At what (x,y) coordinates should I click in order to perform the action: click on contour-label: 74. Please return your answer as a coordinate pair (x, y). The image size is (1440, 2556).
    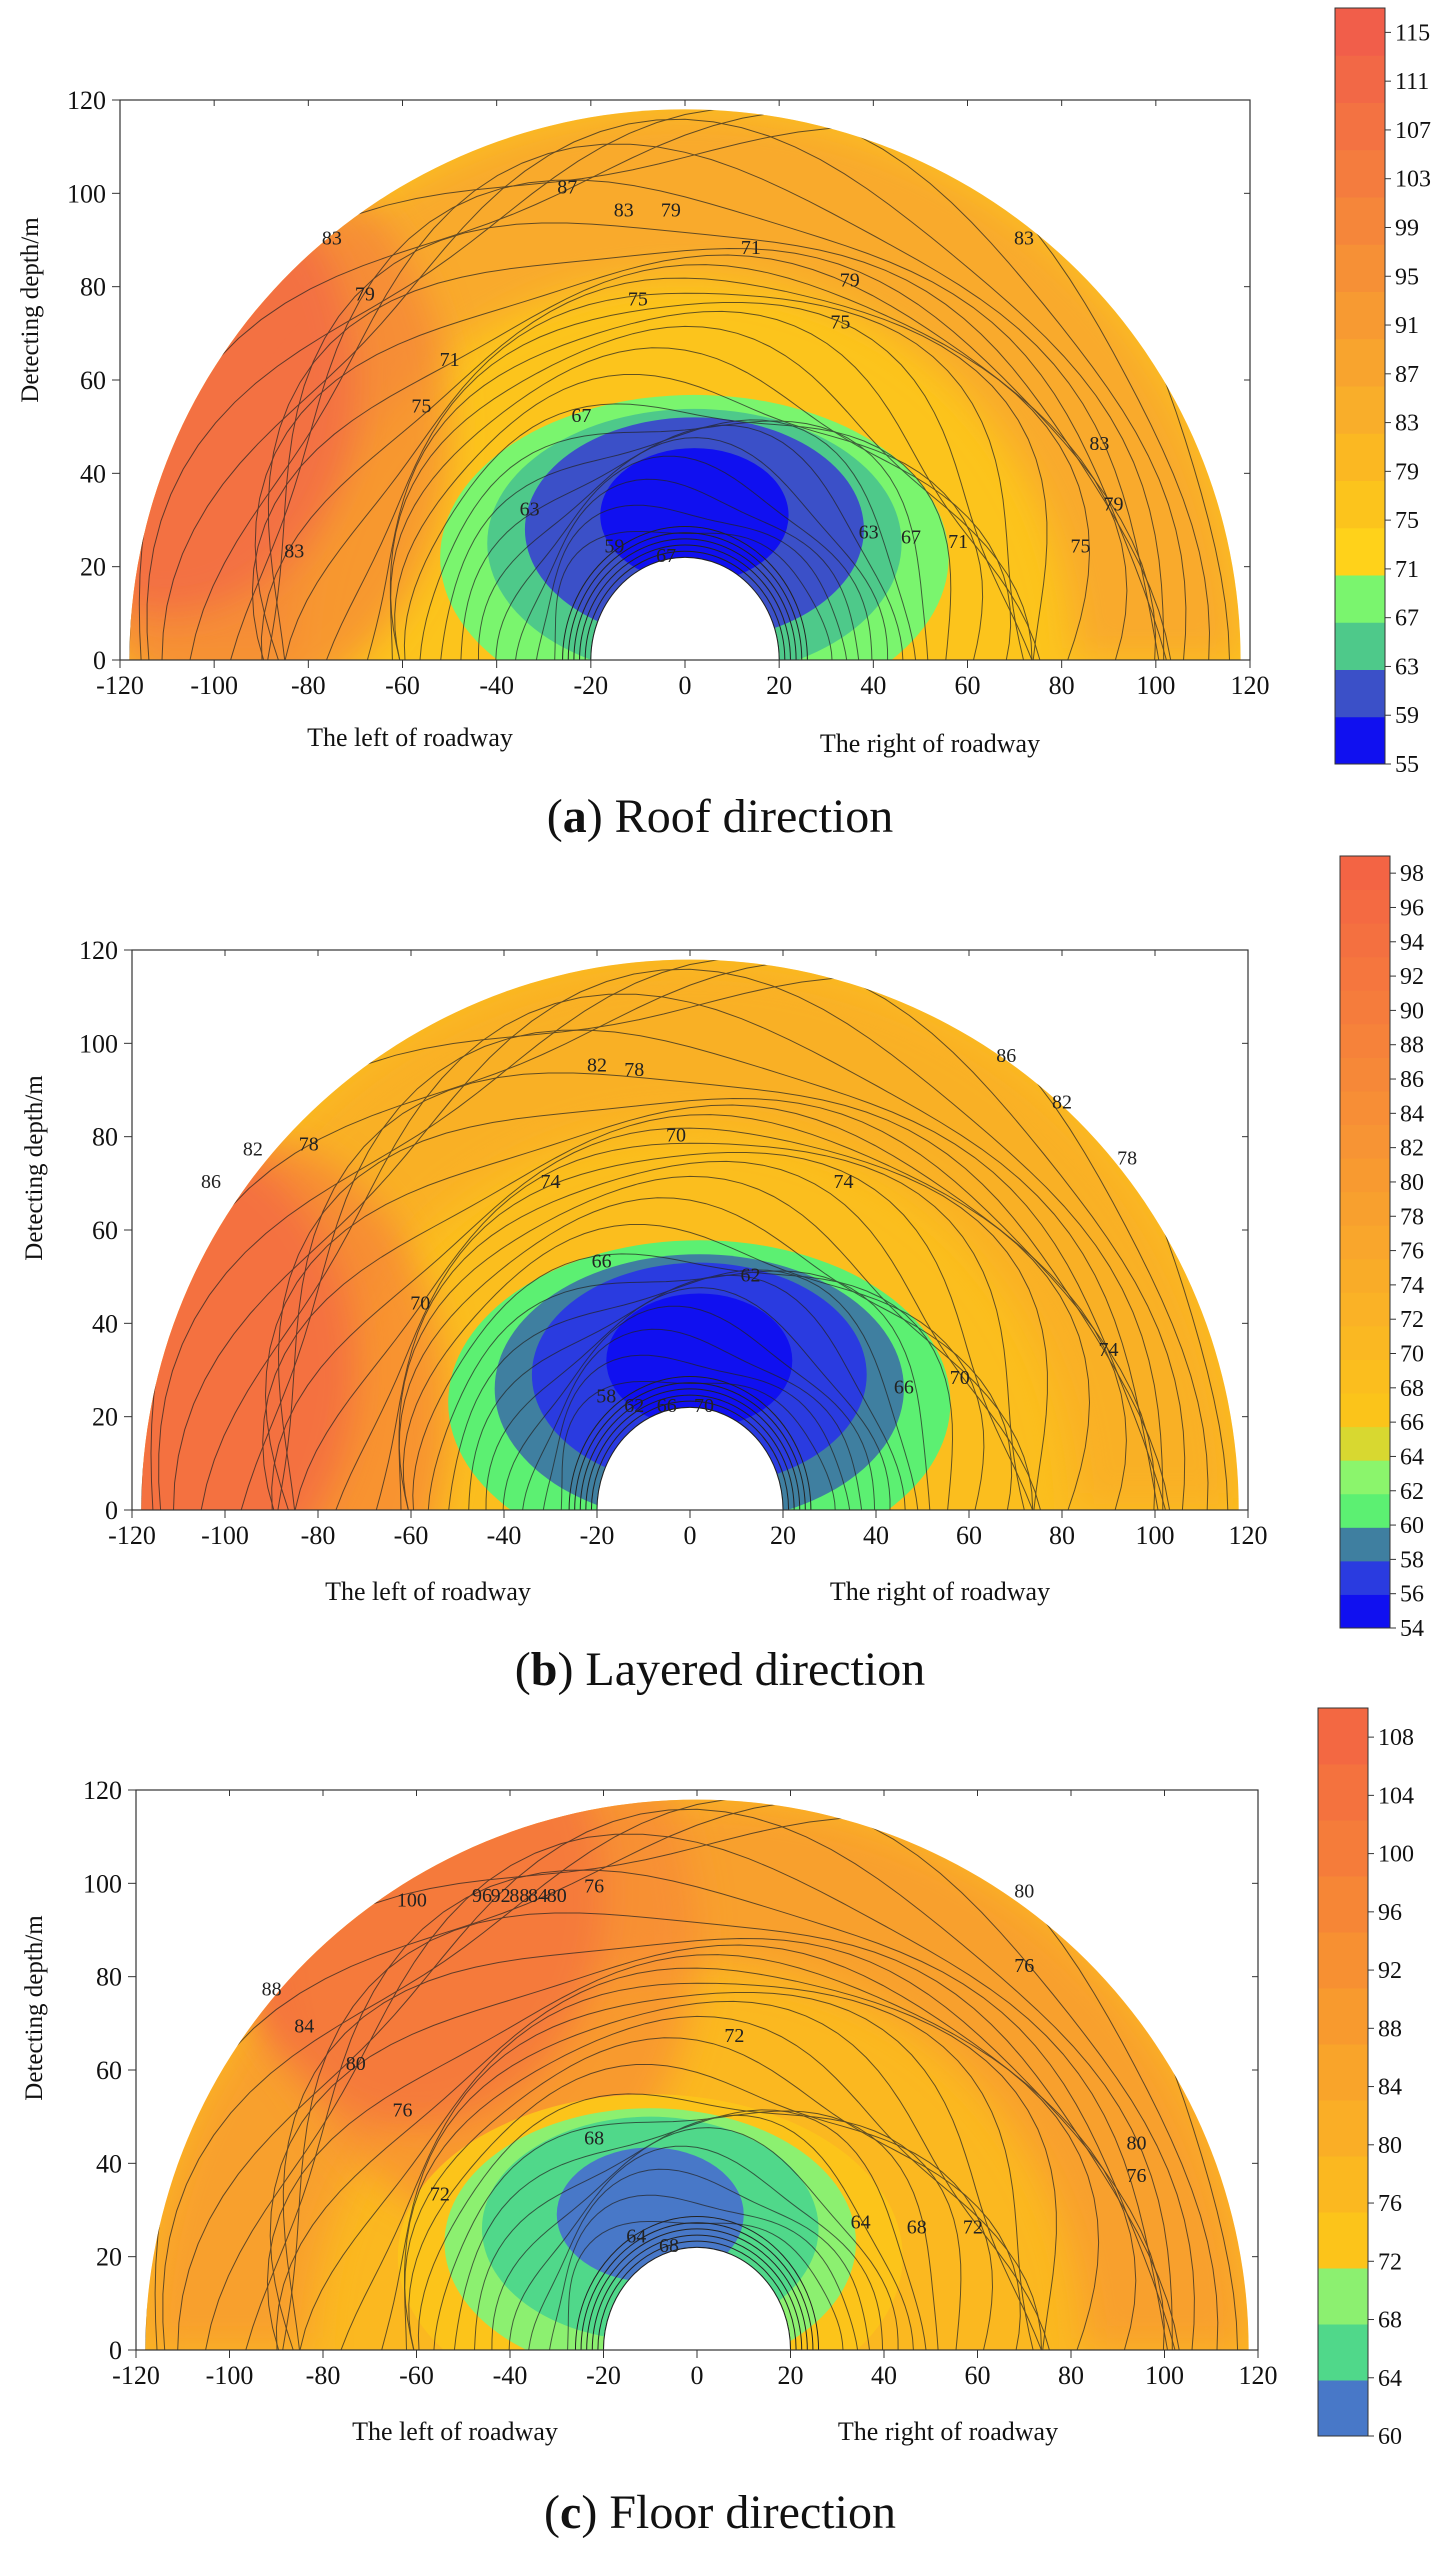
    Looking at the image, I should click on (843, 1182).